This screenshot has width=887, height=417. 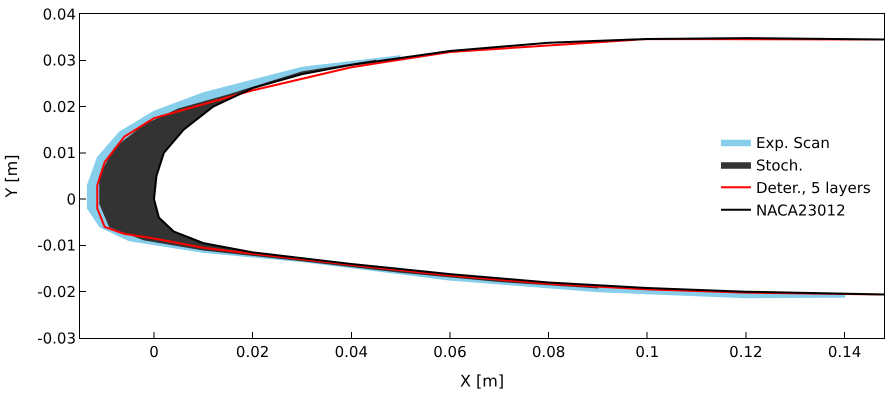 I want to click on x-axis-title: X [m], so click(x=482, y=381).